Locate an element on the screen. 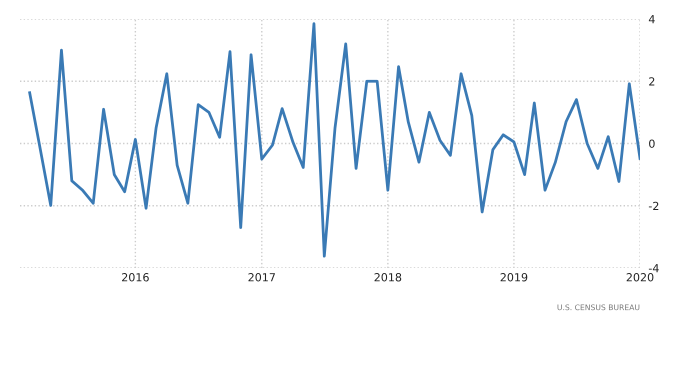 The height and width of the screenshot is (370, 700). x-tick-label: 2017 is located at coordinates (261, 277).